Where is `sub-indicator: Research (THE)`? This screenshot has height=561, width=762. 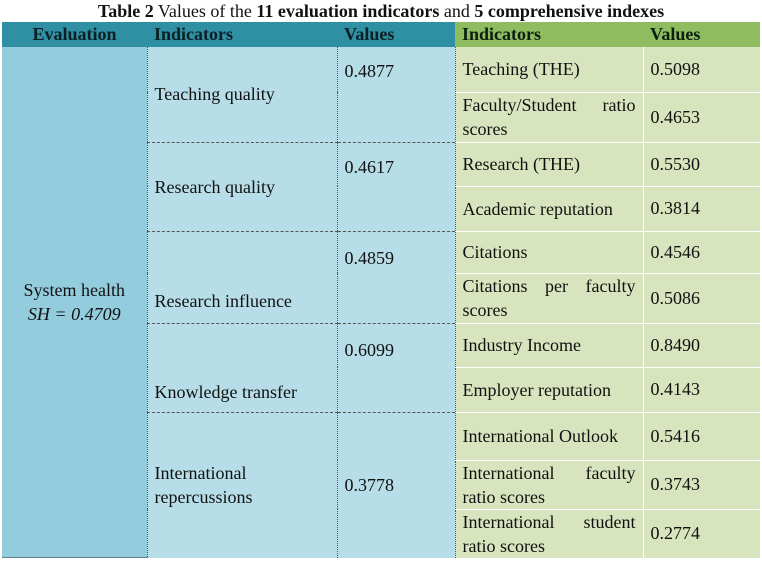 sub-indicator: Research (THE) is located at coordinates (548, 164).